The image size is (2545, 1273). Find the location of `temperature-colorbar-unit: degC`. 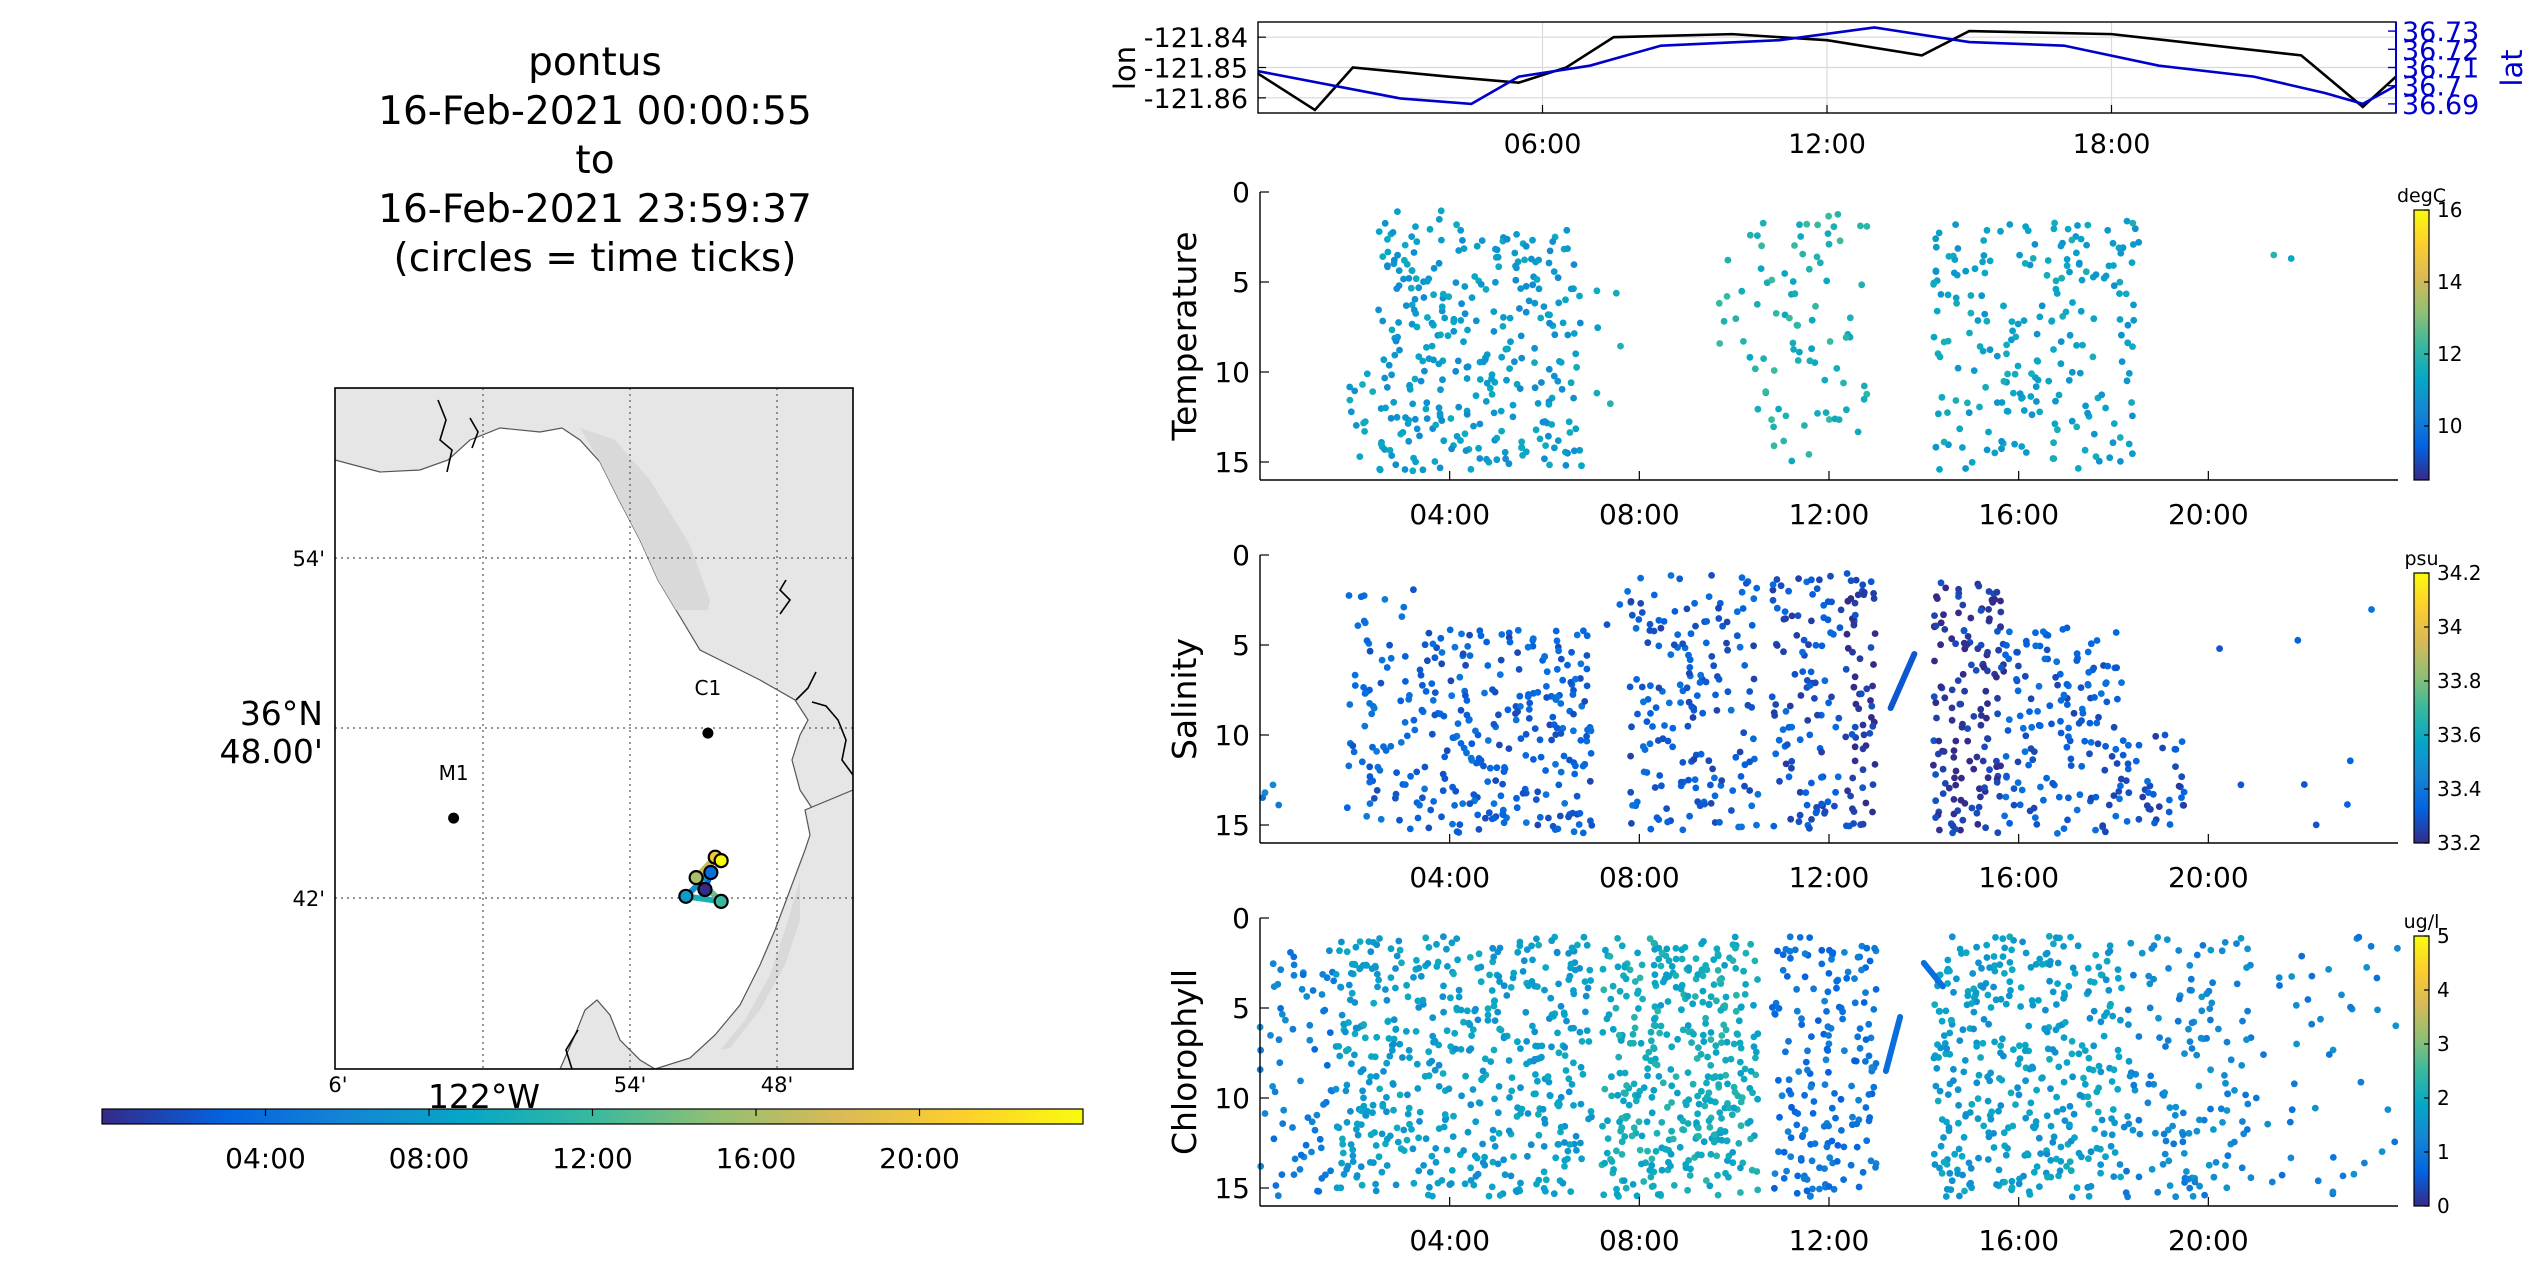

temperature-colorbar-unit: degC is located at coordinates (2421, 196).